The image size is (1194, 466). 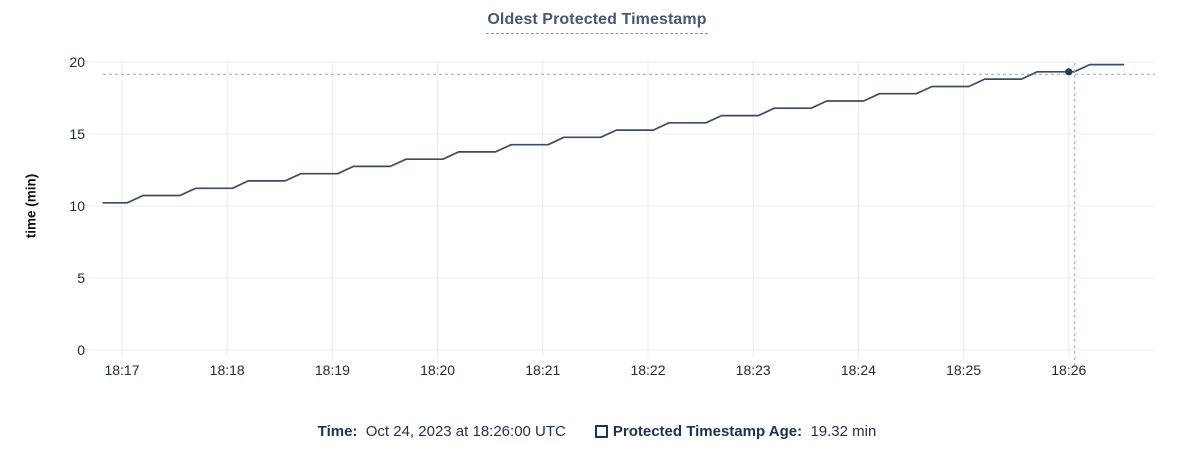 I want to click on chart-title: Oldest Protected Timestamp, so click(x=597, y=22).